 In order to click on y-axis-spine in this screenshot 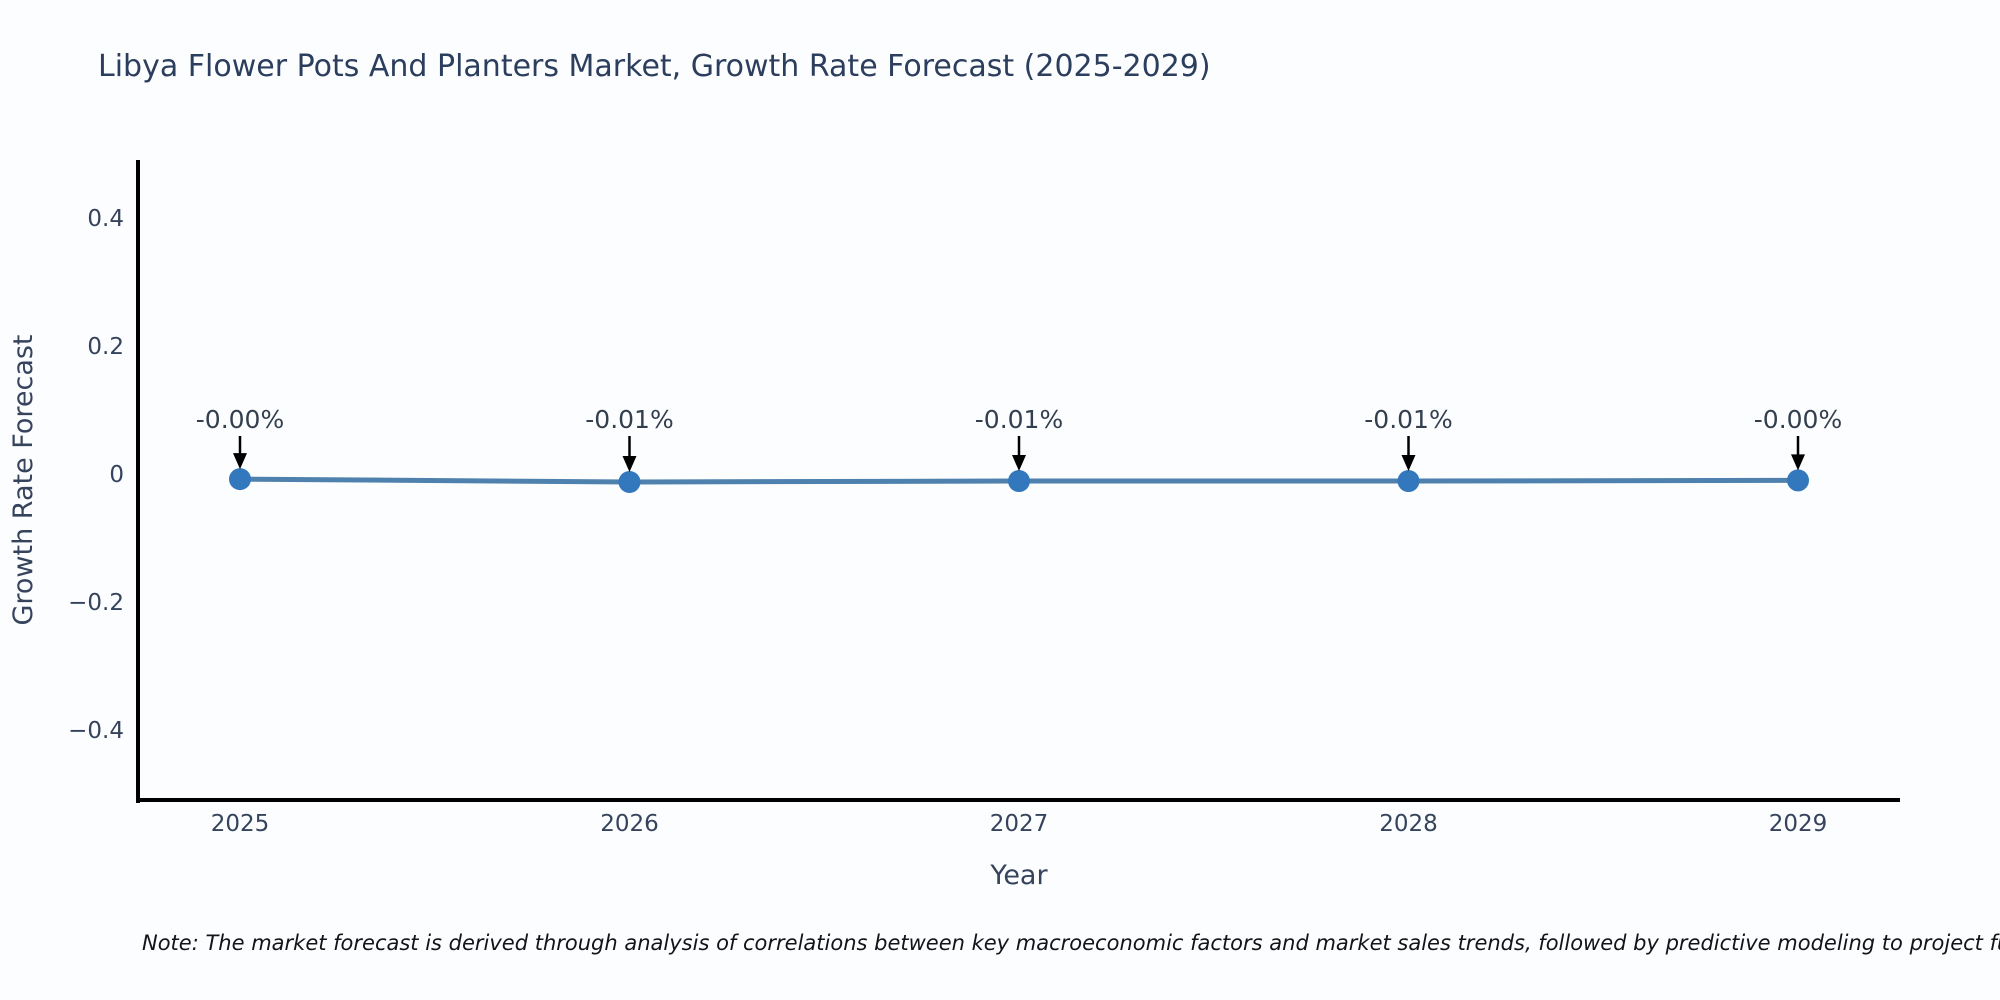, I will do `click(138, 481)`.